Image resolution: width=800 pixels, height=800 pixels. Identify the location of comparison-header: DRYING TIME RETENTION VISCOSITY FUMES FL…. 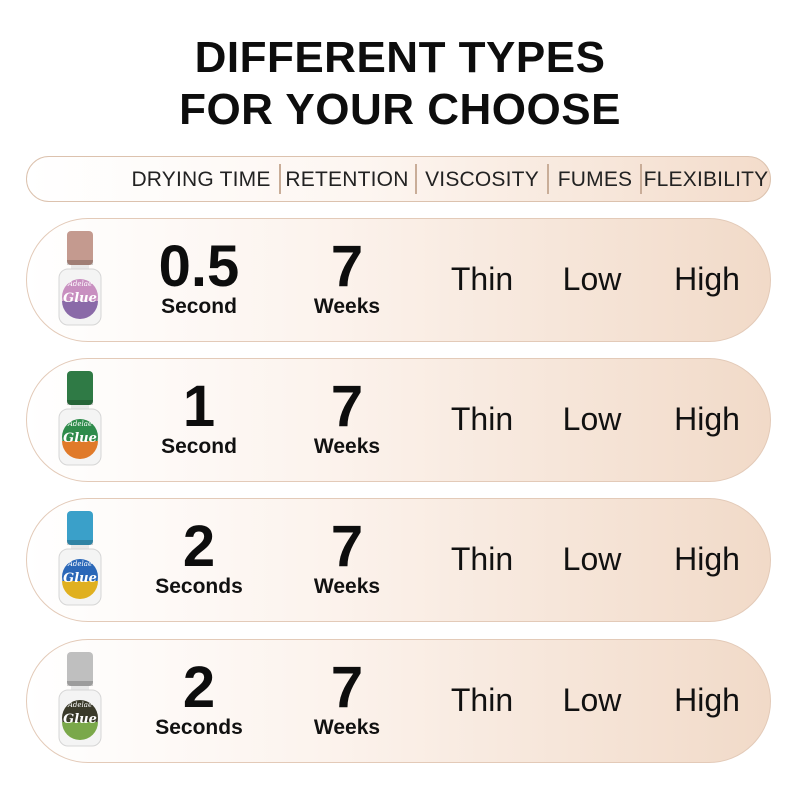
(398, 179).